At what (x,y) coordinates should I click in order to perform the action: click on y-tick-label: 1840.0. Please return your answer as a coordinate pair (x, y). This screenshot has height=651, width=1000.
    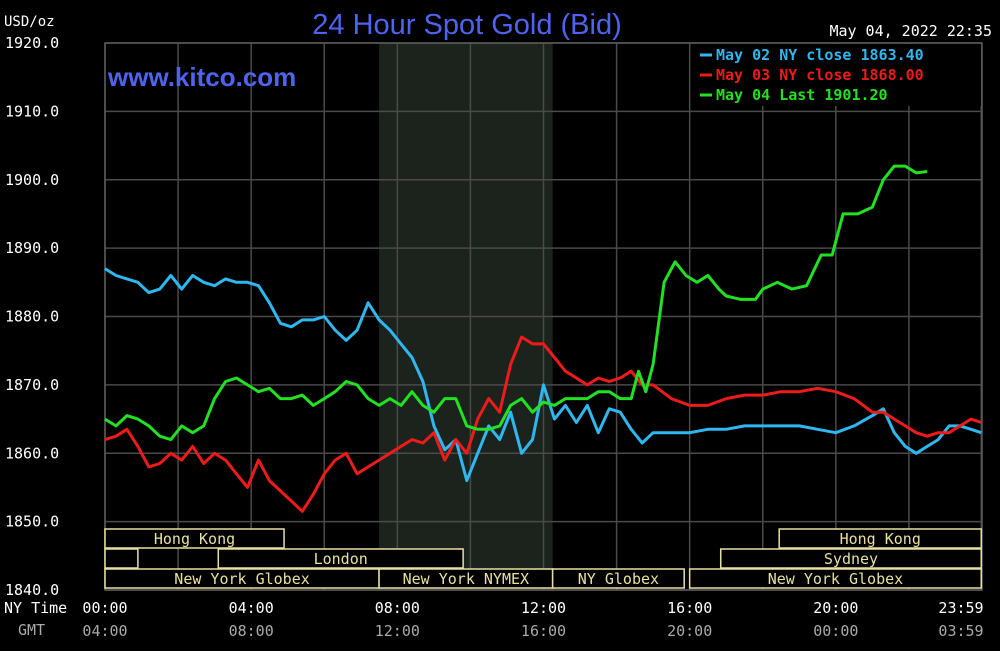
    Looking at the image, I should click on (32, 590).